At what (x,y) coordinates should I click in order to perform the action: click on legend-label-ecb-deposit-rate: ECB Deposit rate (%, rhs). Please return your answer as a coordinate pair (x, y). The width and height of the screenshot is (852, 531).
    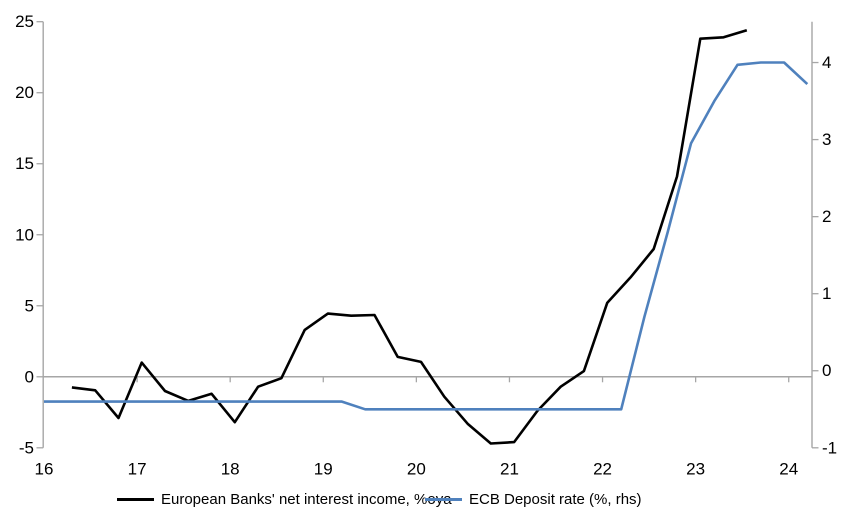
    Looking at the image, I should click on (555, 499).